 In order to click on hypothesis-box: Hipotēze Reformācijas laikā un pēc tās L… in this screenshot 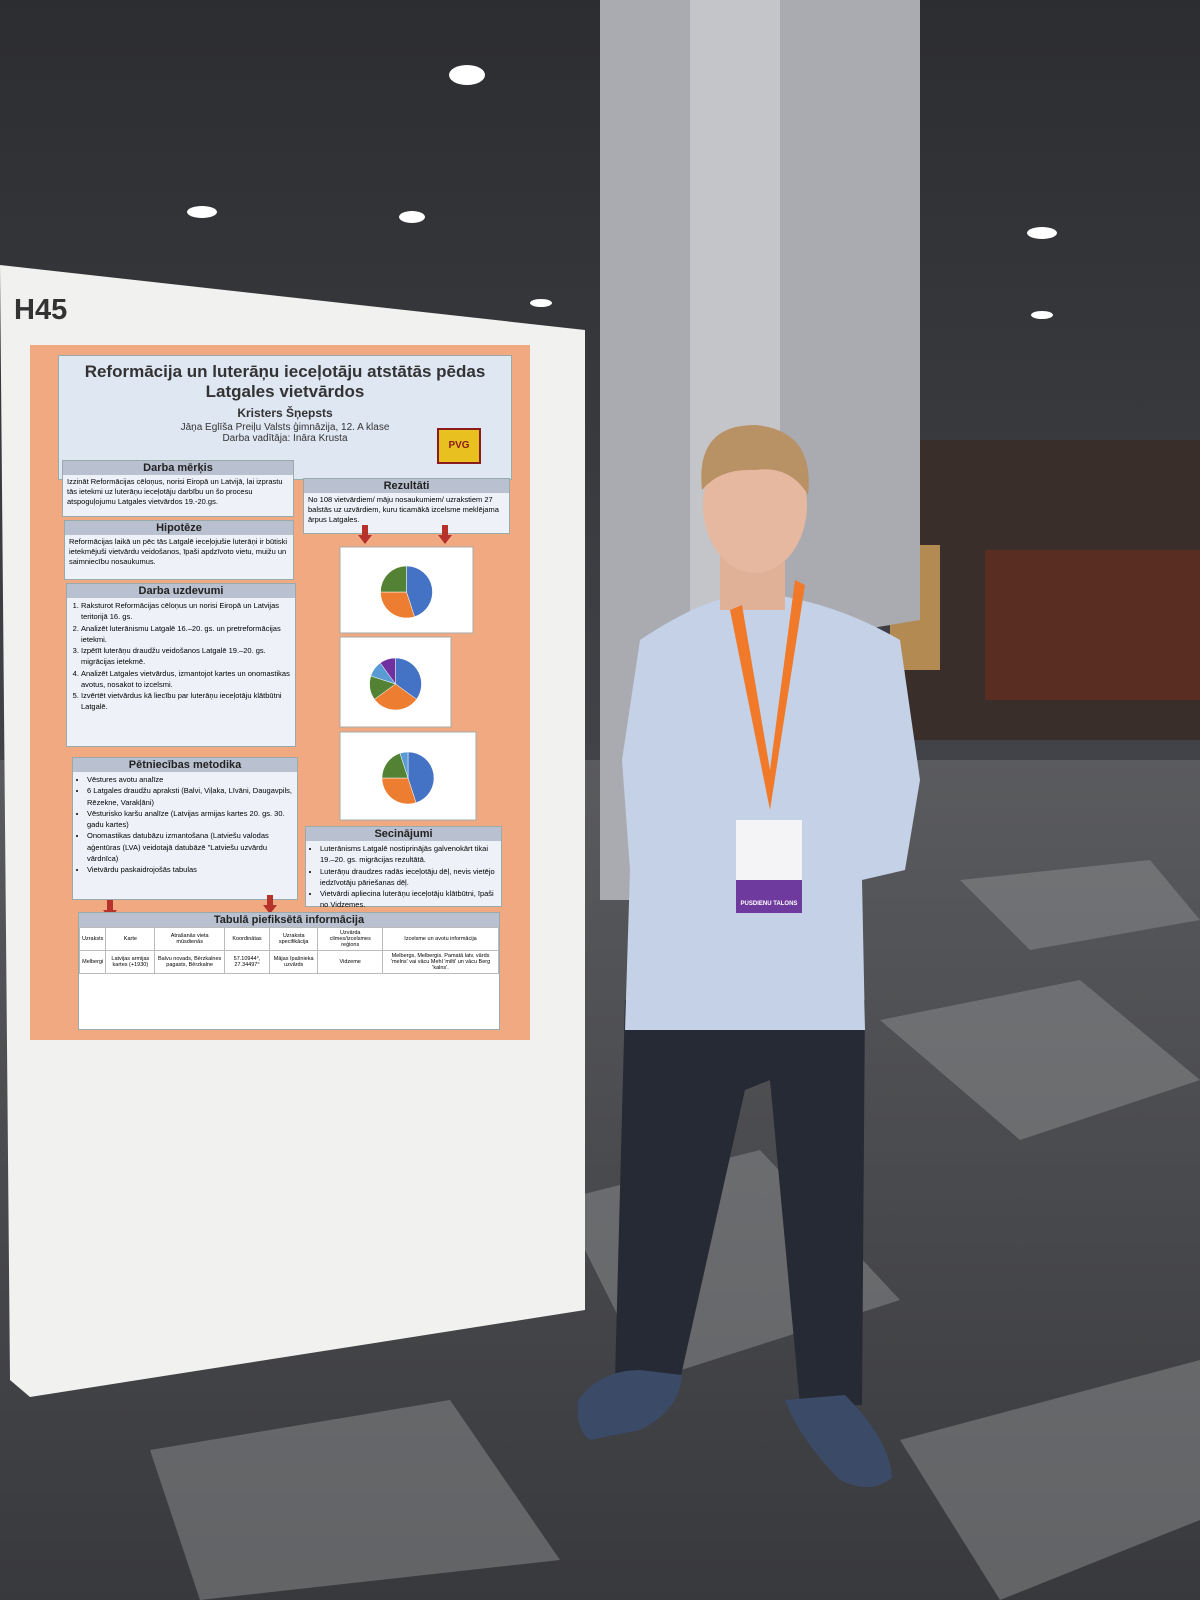, I will do `click(179, 550)`.